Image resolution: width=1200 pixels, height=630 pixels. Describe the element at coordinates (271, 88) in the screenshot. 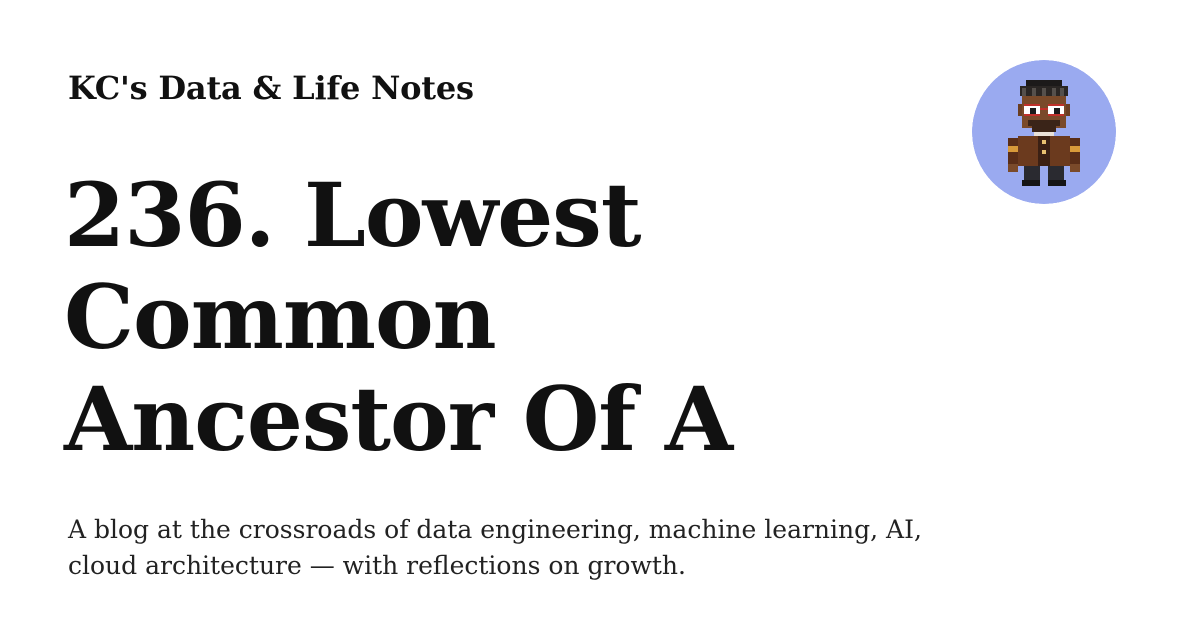

I see `site-name: KC's Data & Life Notes` at that location.